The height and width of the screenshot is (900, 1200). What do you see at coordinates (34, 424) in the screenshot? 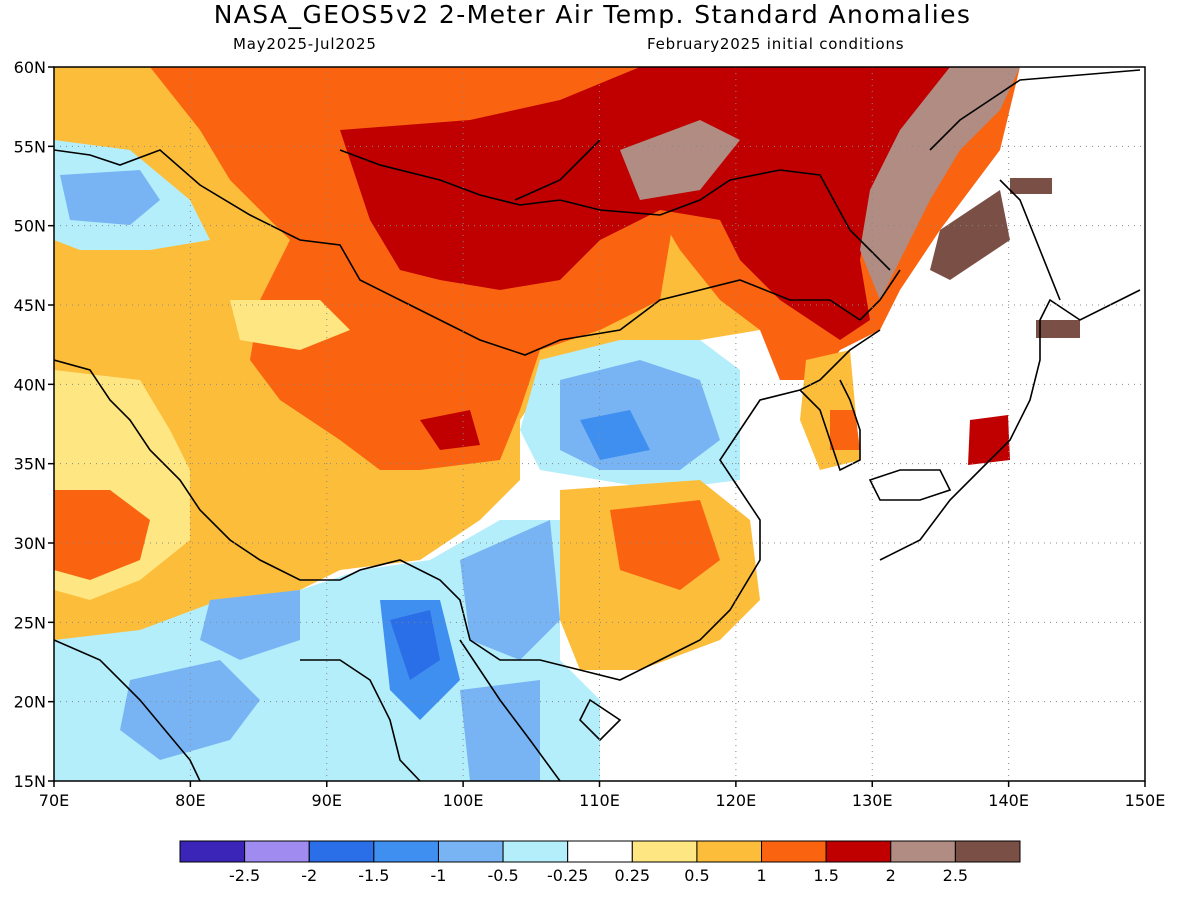
I see `latitude-axis: 60N 55N 50N 45N 40N 35N 30N 25N 20N 15N` at bounding box center [34, 424].